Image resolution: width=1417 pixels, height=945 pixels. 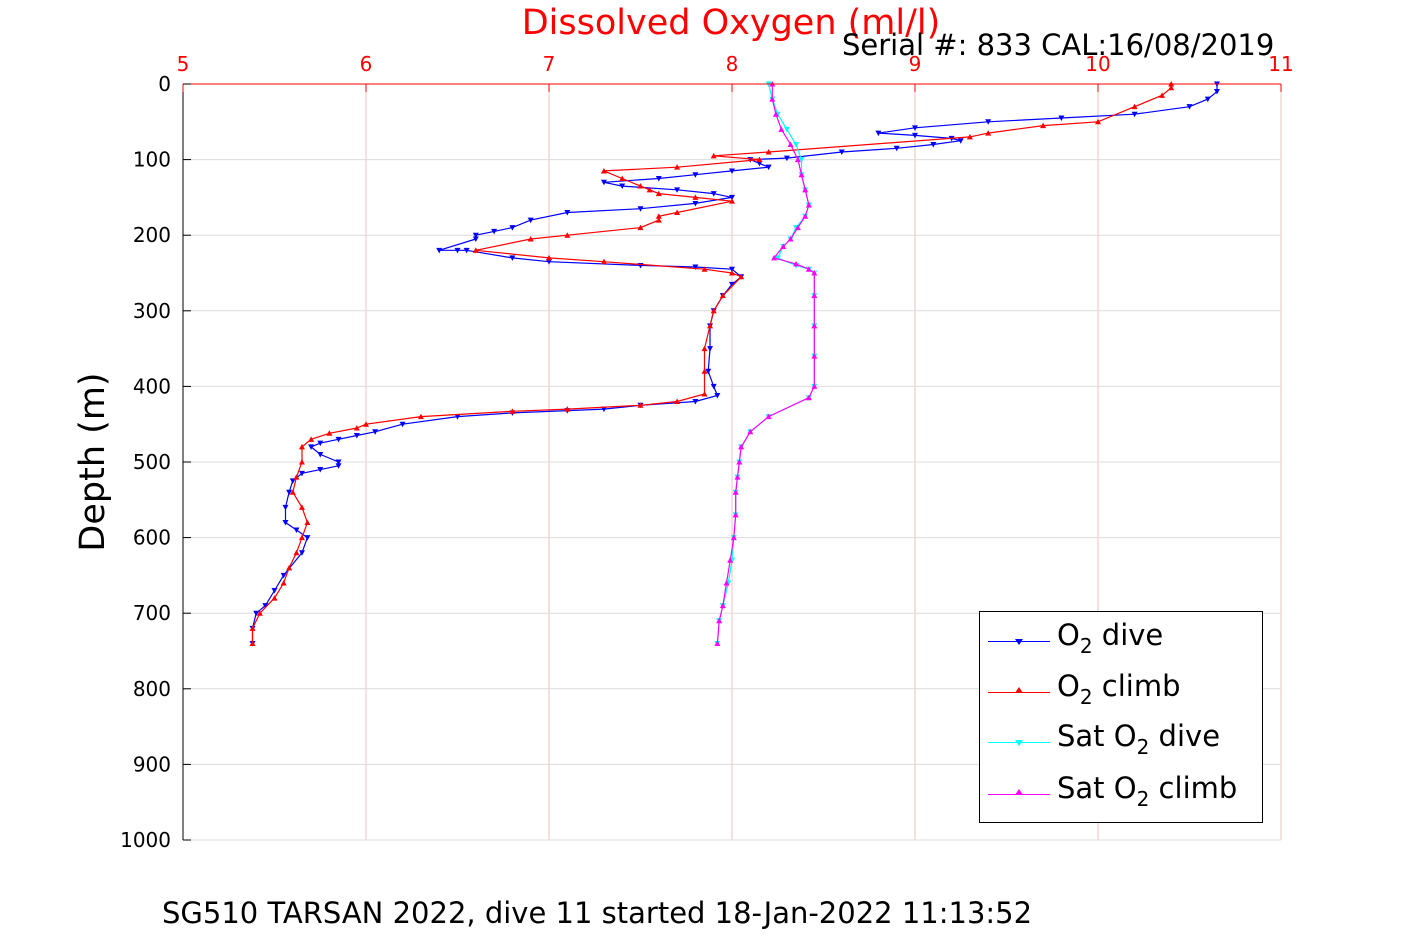 What do you see at coordinates (152, 689) in the screenshot?
I see `y-tick-label: 800` at bounding box center [152, 689].